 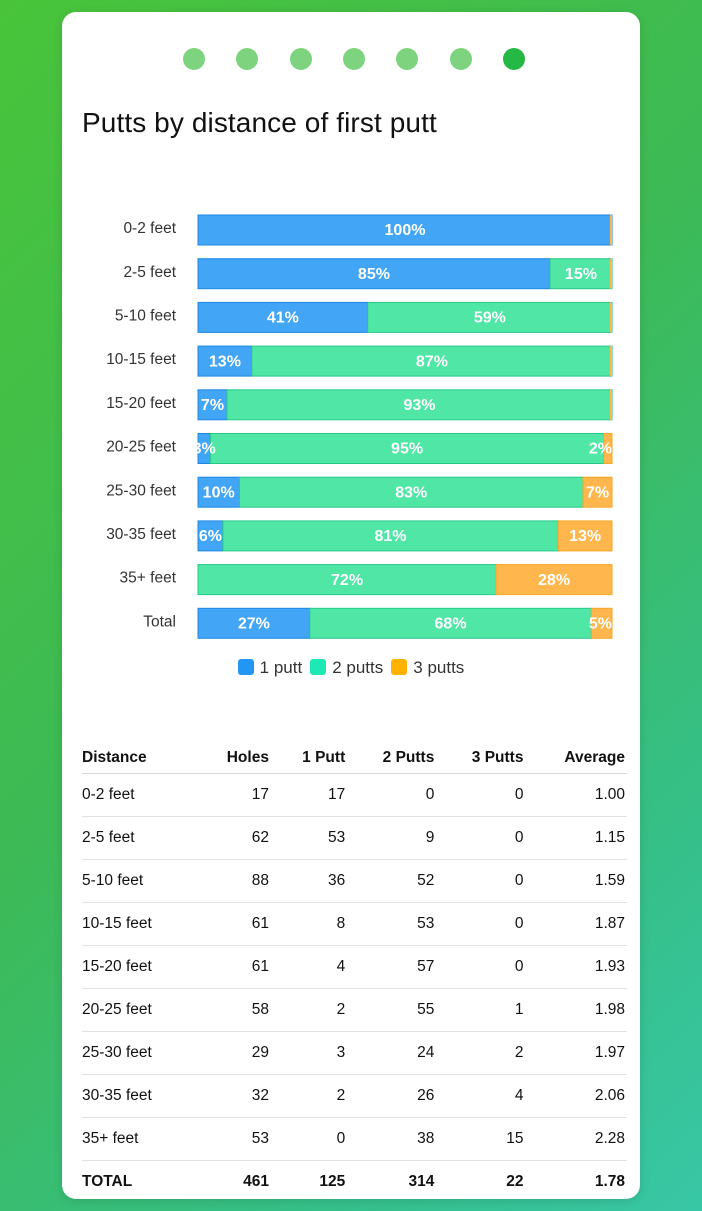 I want to click on cell-holes: 32, so click(x=234, y=1096).